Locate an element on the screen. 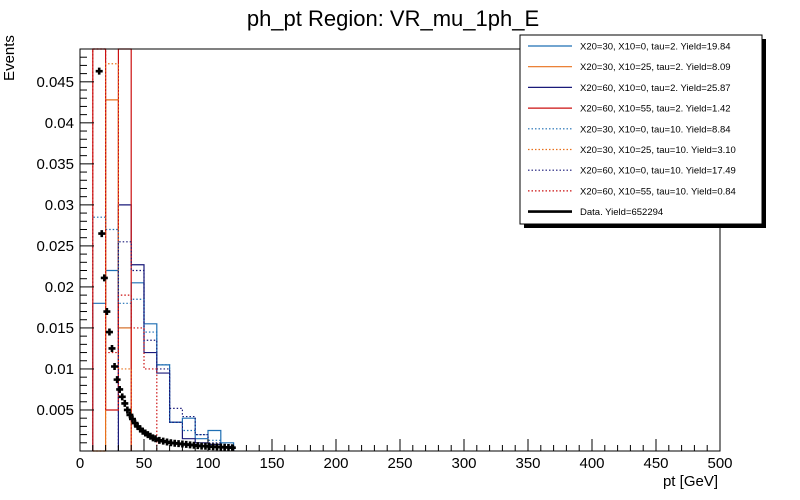  series-4-histogram is located at coordinates (112, 249).